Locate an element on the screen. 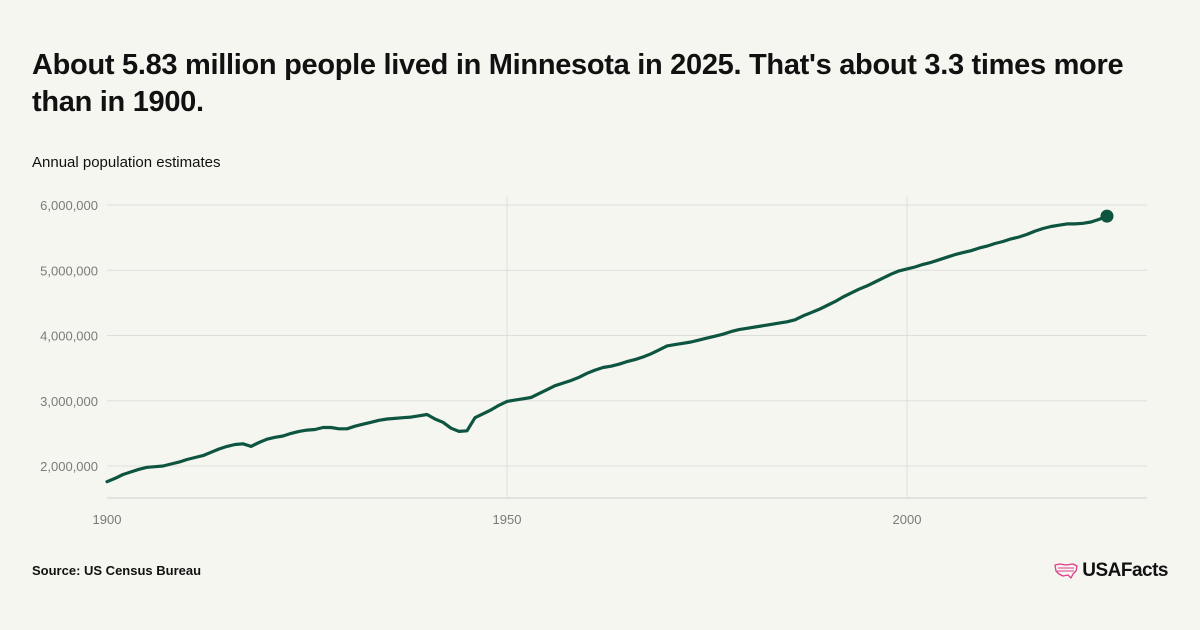 The width and height of the screenshot is (1200, 630). x-tick-label: 1950 is located at coordinates (507, 519).